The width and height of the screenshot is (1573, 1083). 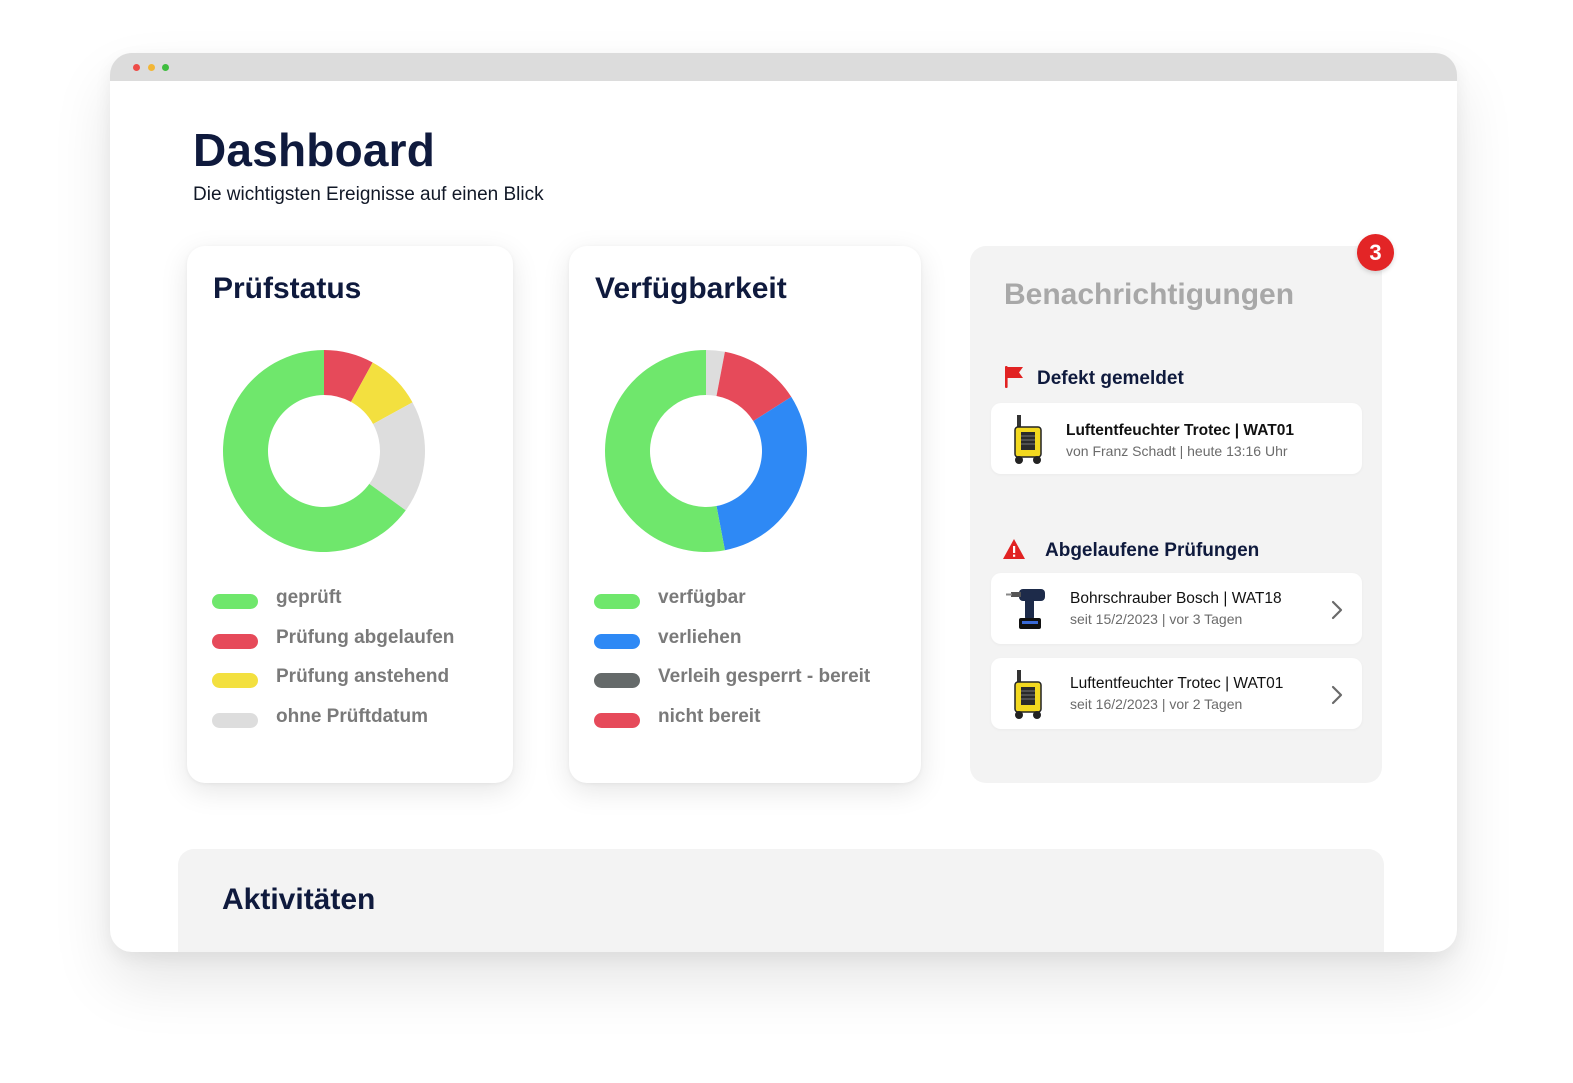 I want to click on legend-label: Verleih gesperrt - bereit, so click(x=764, y=676).